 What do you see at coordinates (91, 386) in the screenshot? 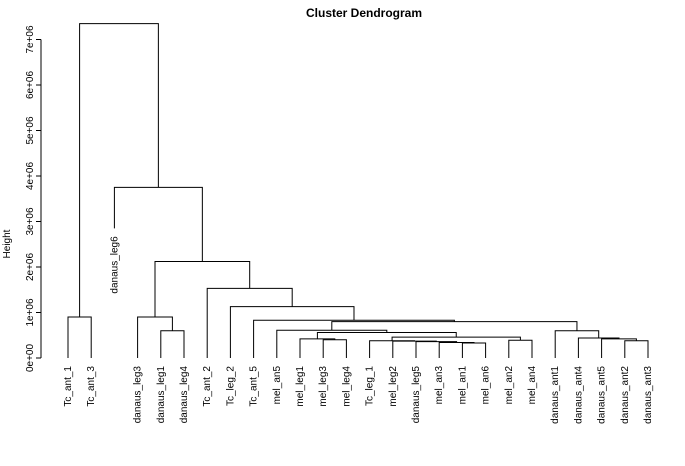
I see `leaf-label: Tc_ant_3` at bounding box center [91, 386].